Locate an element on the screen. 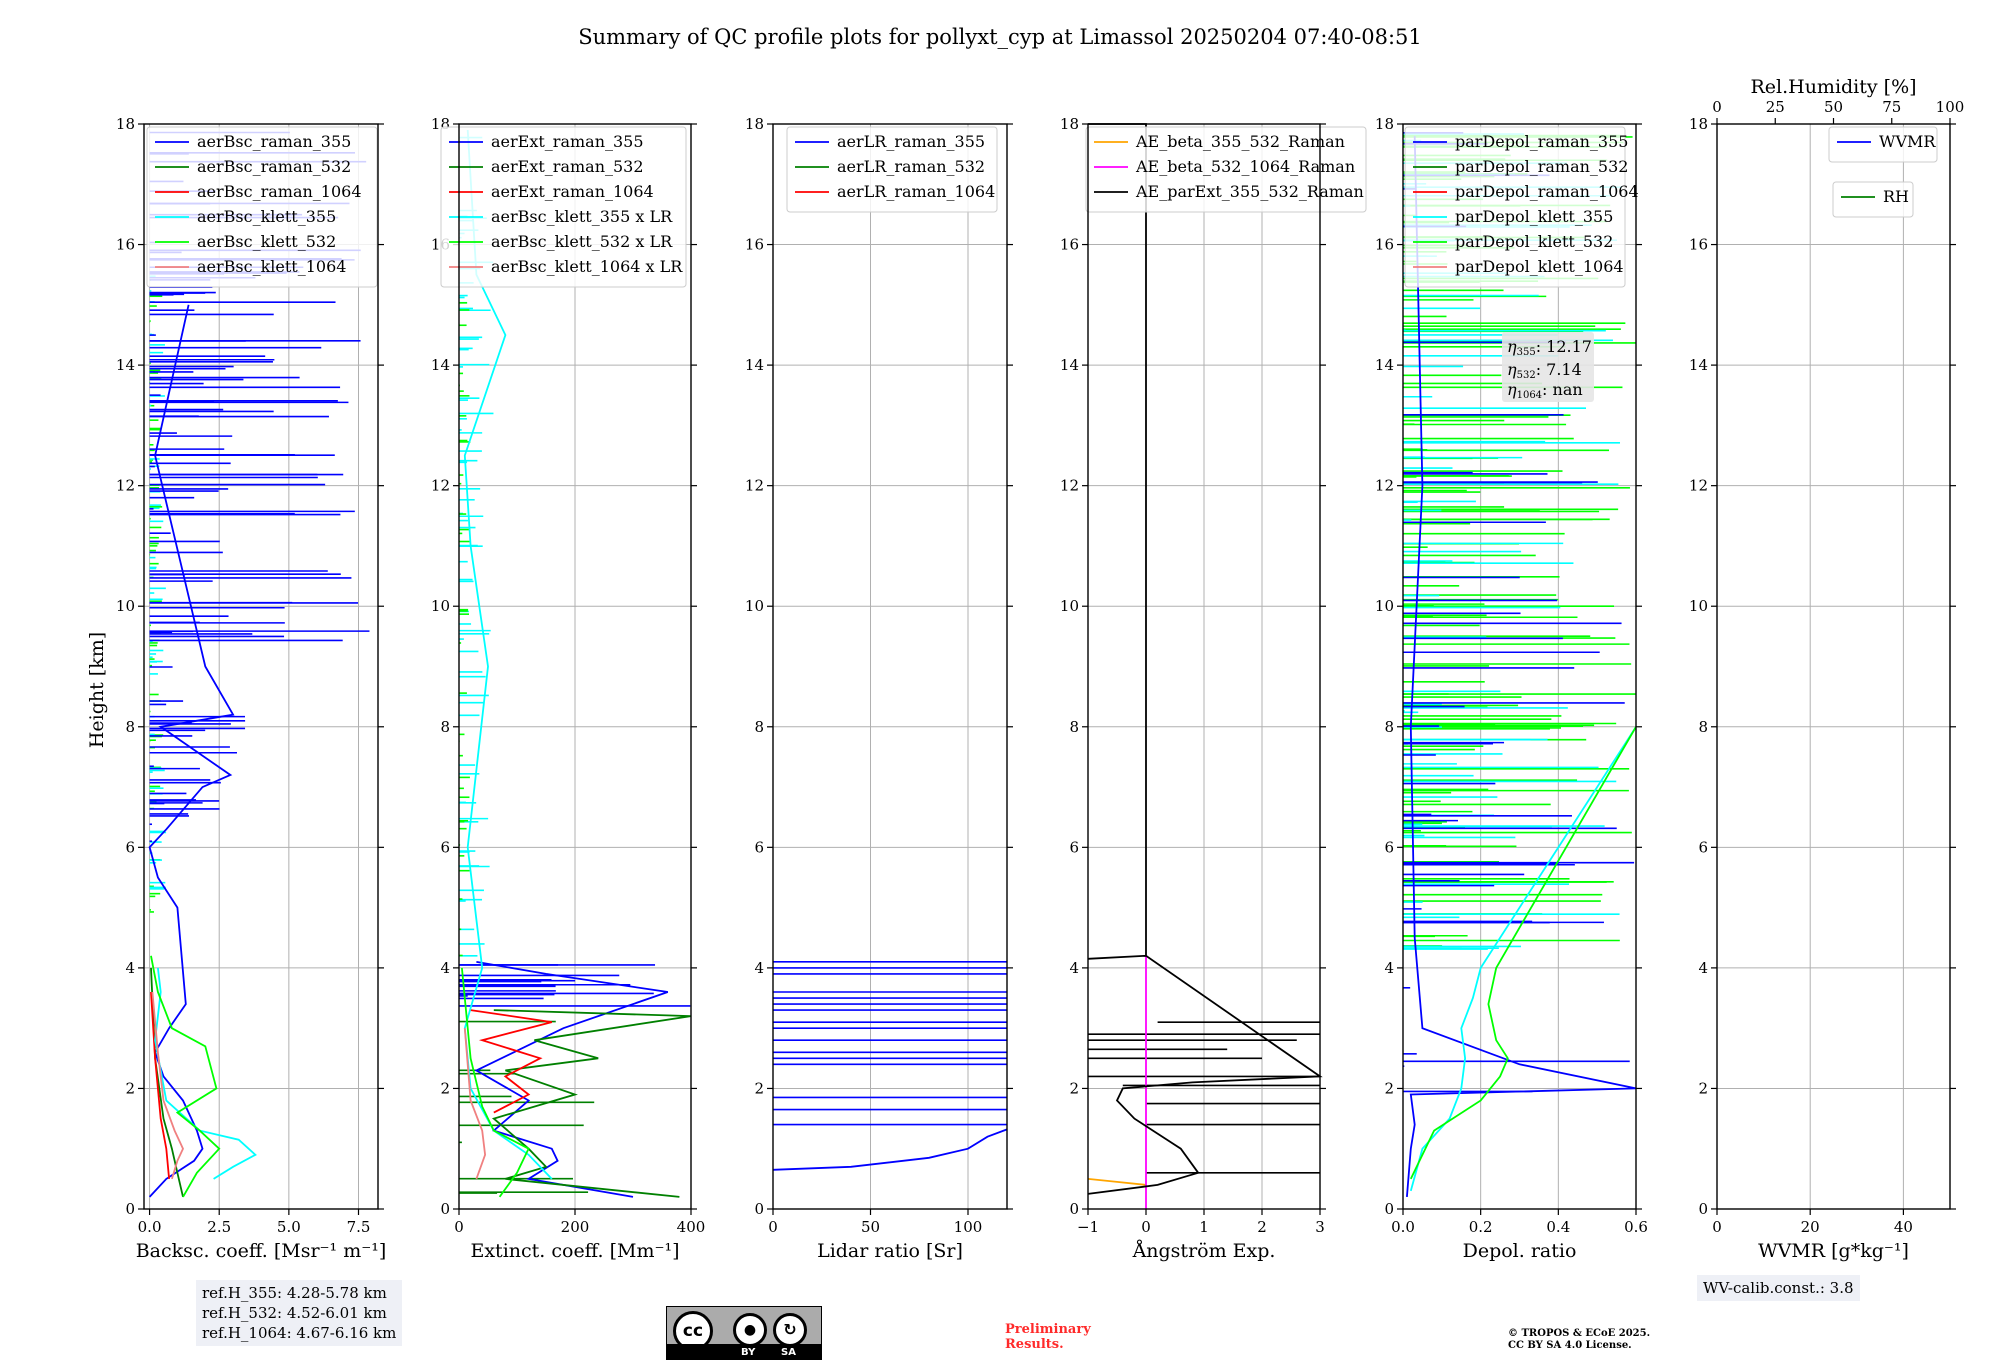 The height and width of the screenshot is (1360, 2000). rh-tick-label: 0 is located at coordinates (1717, 107).